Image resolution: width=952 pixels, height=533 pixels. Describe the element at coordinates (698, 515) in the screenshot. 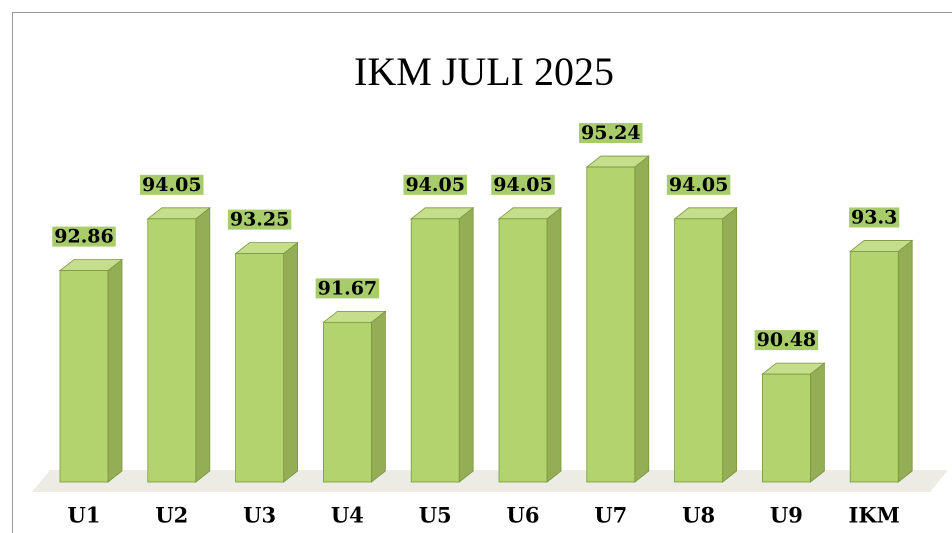

I see `x-tick-label: U8` at that location.